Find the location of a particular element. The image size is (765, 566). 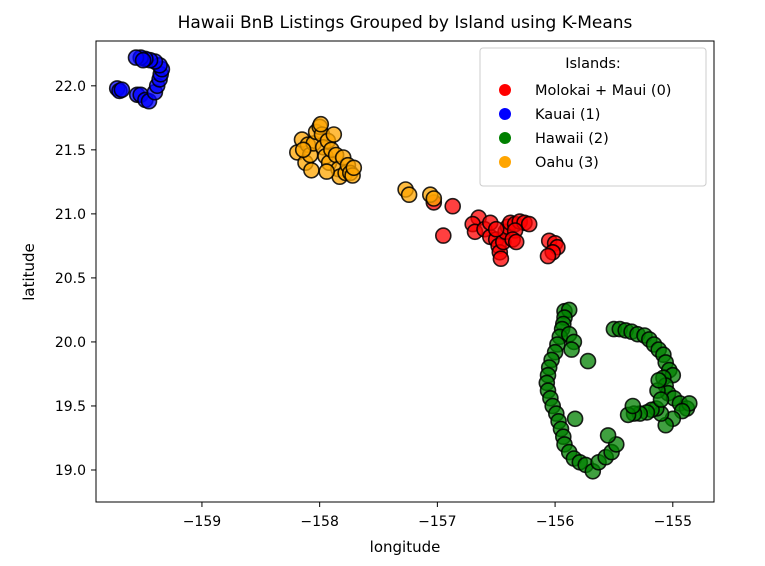

x-tick-label: −157 is located at coordinates (437, 522).